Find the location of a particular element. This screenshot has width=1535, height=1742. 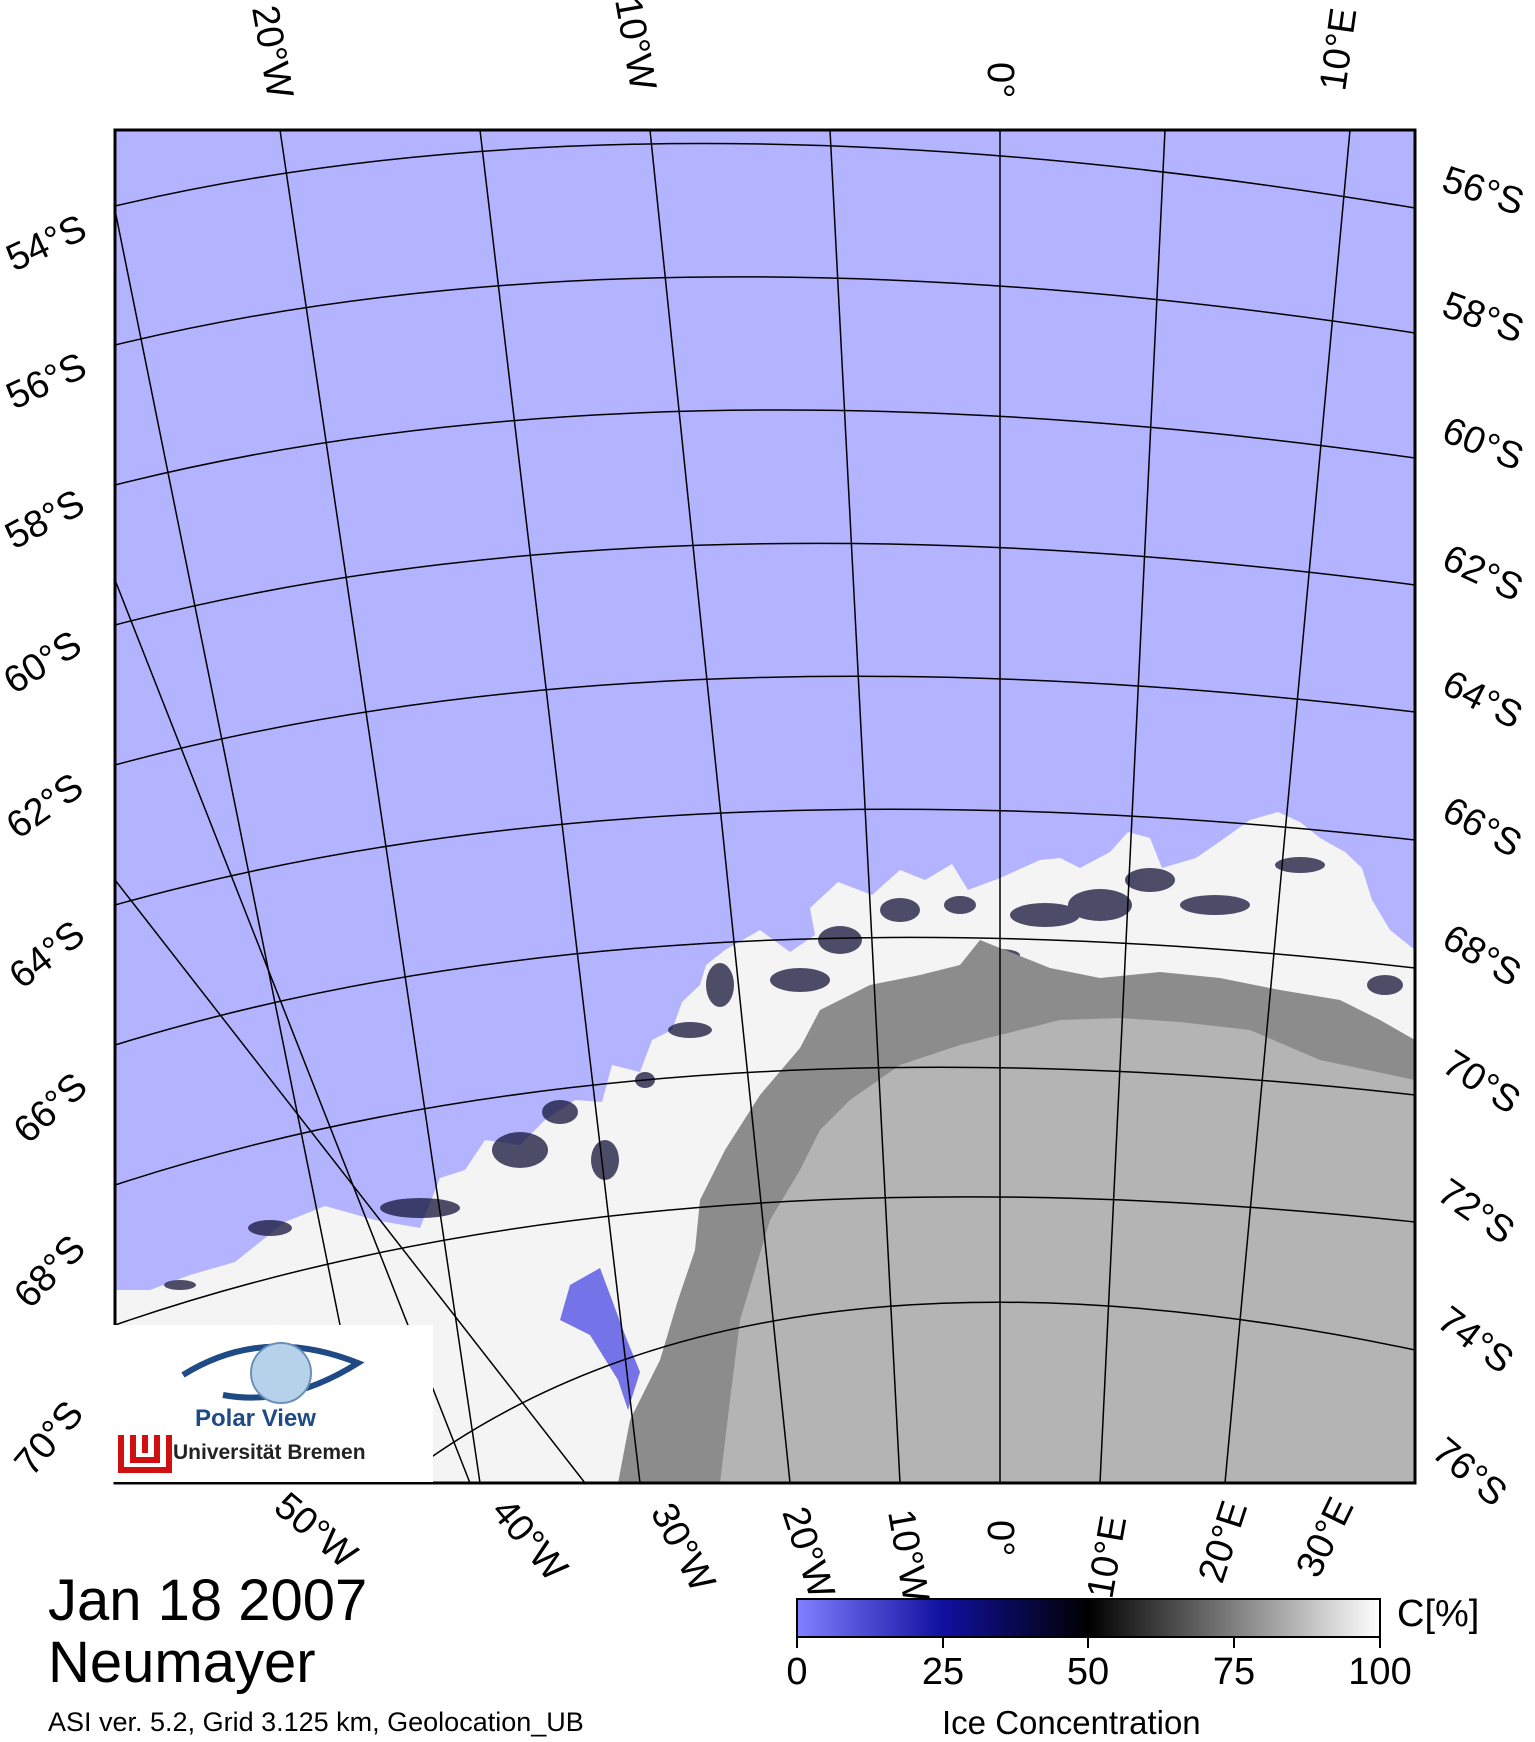

right-lat-label: 62°S is located at coordinates (1482, 573).